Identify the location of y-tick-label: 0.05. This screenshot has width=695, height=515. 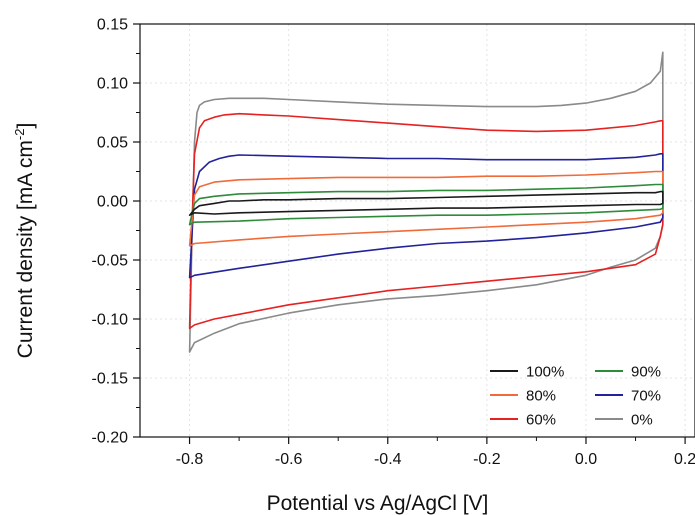
(112, 143).